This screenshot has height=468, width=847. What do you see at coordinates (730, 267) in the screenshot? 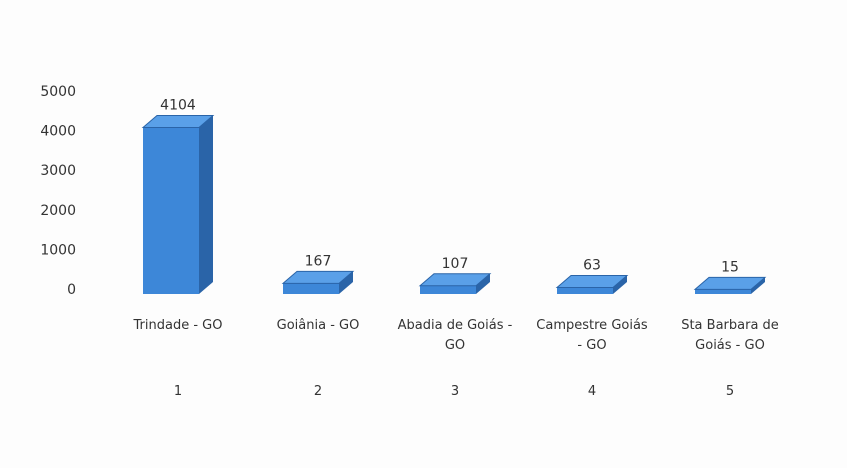
I see `data-label: 15` at bounding box center [730, 267].